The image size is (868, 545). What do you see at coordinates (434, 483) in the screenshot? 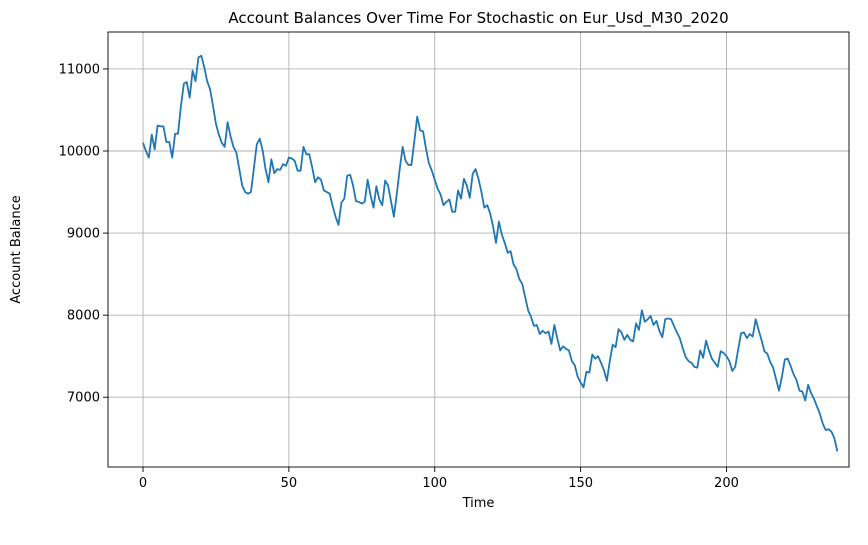
I see `x-tick-label: 100` at bounding box center [434, 483].